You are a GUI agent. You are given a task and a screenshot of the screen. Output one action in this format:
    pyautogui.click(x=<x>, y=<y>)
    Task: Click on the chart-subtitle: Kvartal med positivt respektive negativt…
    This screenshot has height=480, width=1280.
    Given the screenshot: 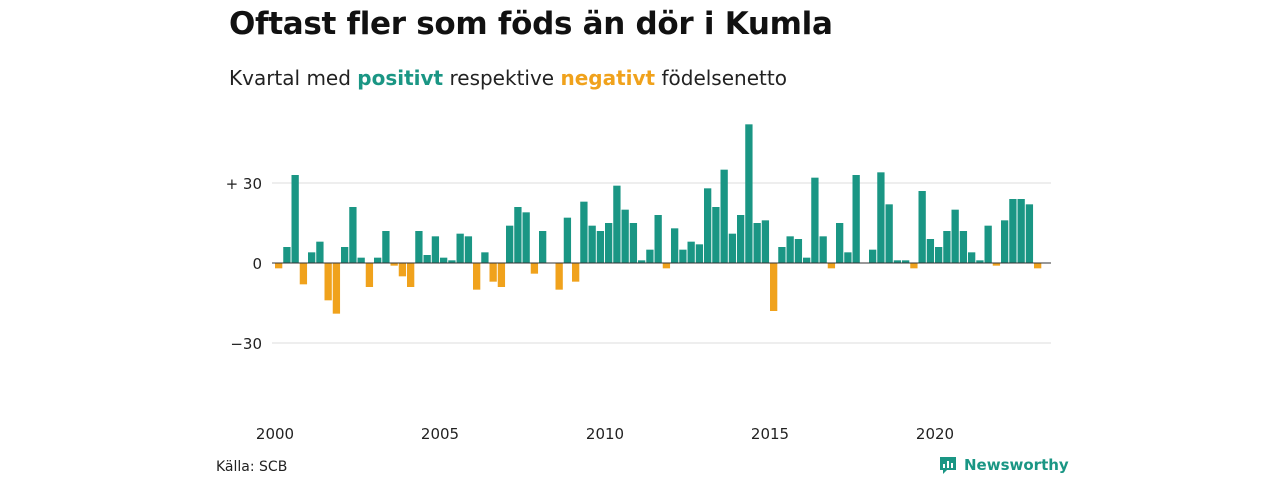 What is the action you would take?
    pyautogui.click(x=508, y=78)
    